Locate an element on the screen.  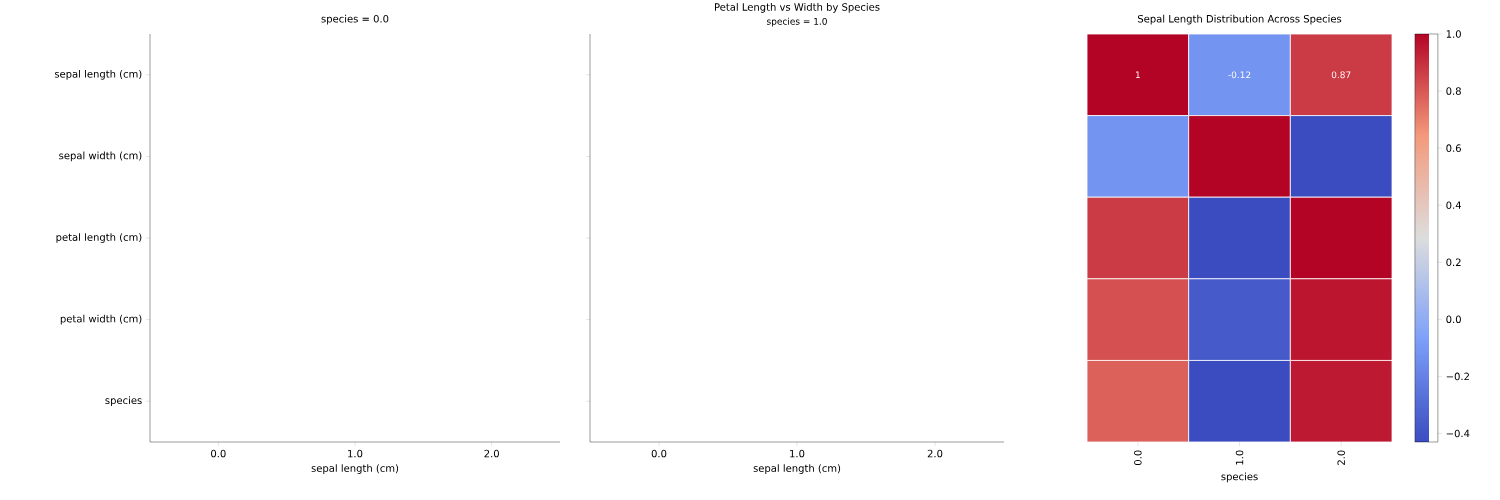
text: species = 0.0 is located at coordinates (355, 19).